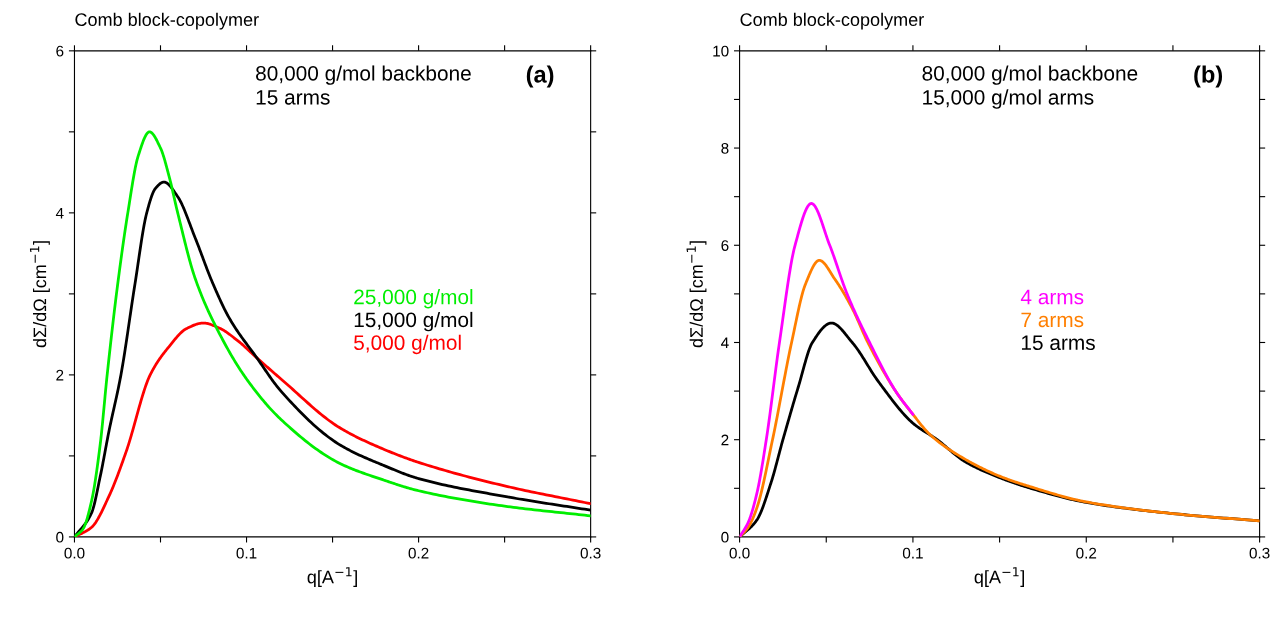 This screenshot has width=1284, height=620. What do you see at coordinates (725, 148) in the screenshot?
I see `y-tick-label: 8` at bounding box center [725, 148].